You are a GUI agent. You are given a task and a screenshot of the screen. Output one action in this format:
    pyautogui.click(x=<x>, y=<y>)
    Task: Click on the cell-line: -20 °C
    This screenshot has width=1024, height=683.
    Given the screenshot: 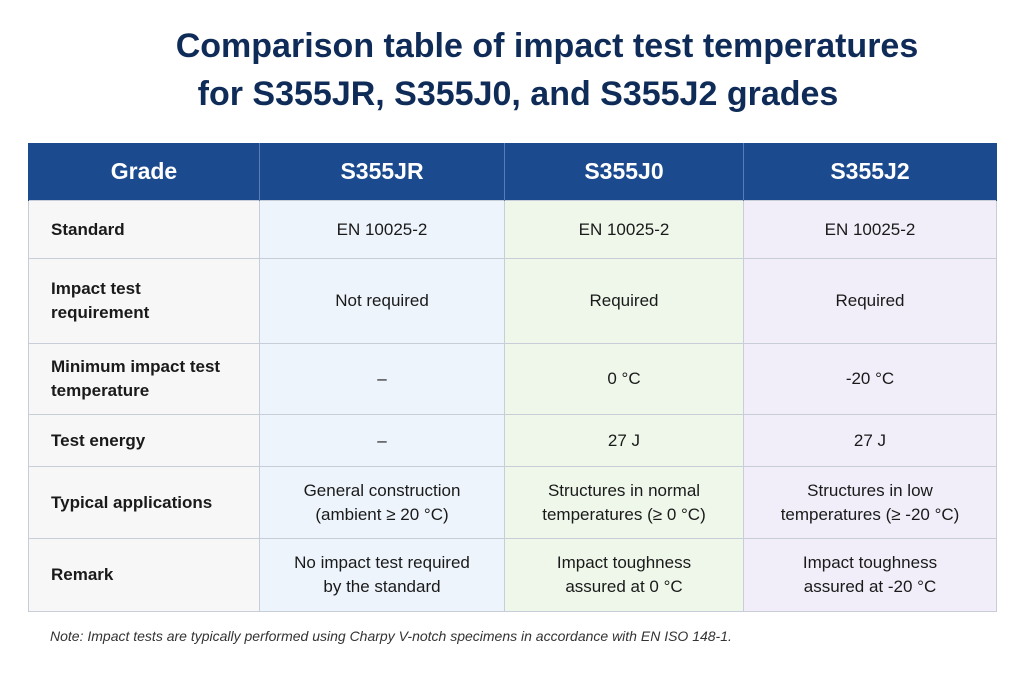 What is the action you would take?
    pyautogui.click(x=870, y=378)
    